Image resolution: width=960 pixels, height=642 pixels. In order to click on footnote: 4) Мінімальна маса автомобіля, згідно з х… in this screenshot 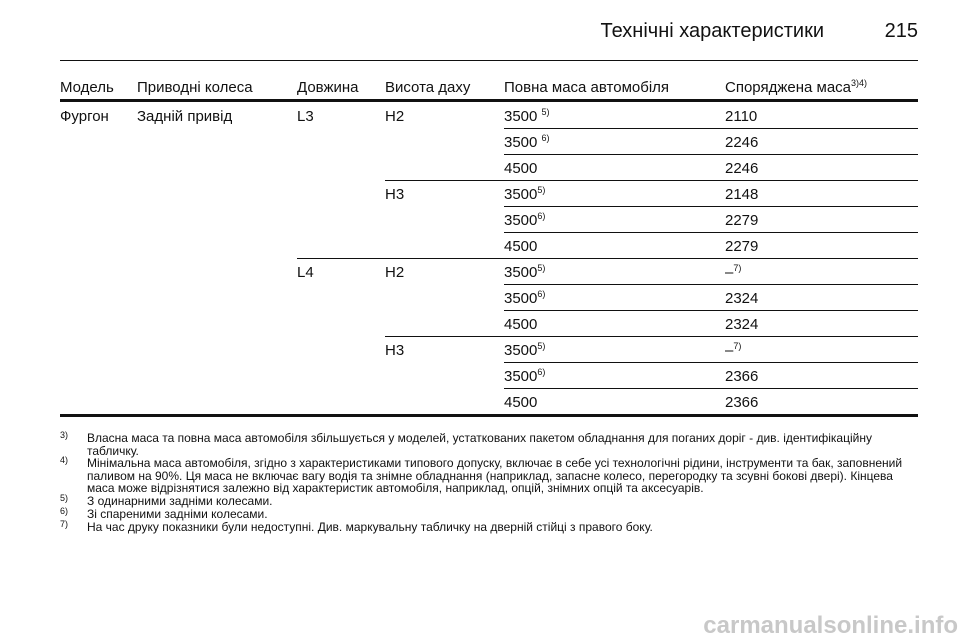, I will do `click(489, 475)`.